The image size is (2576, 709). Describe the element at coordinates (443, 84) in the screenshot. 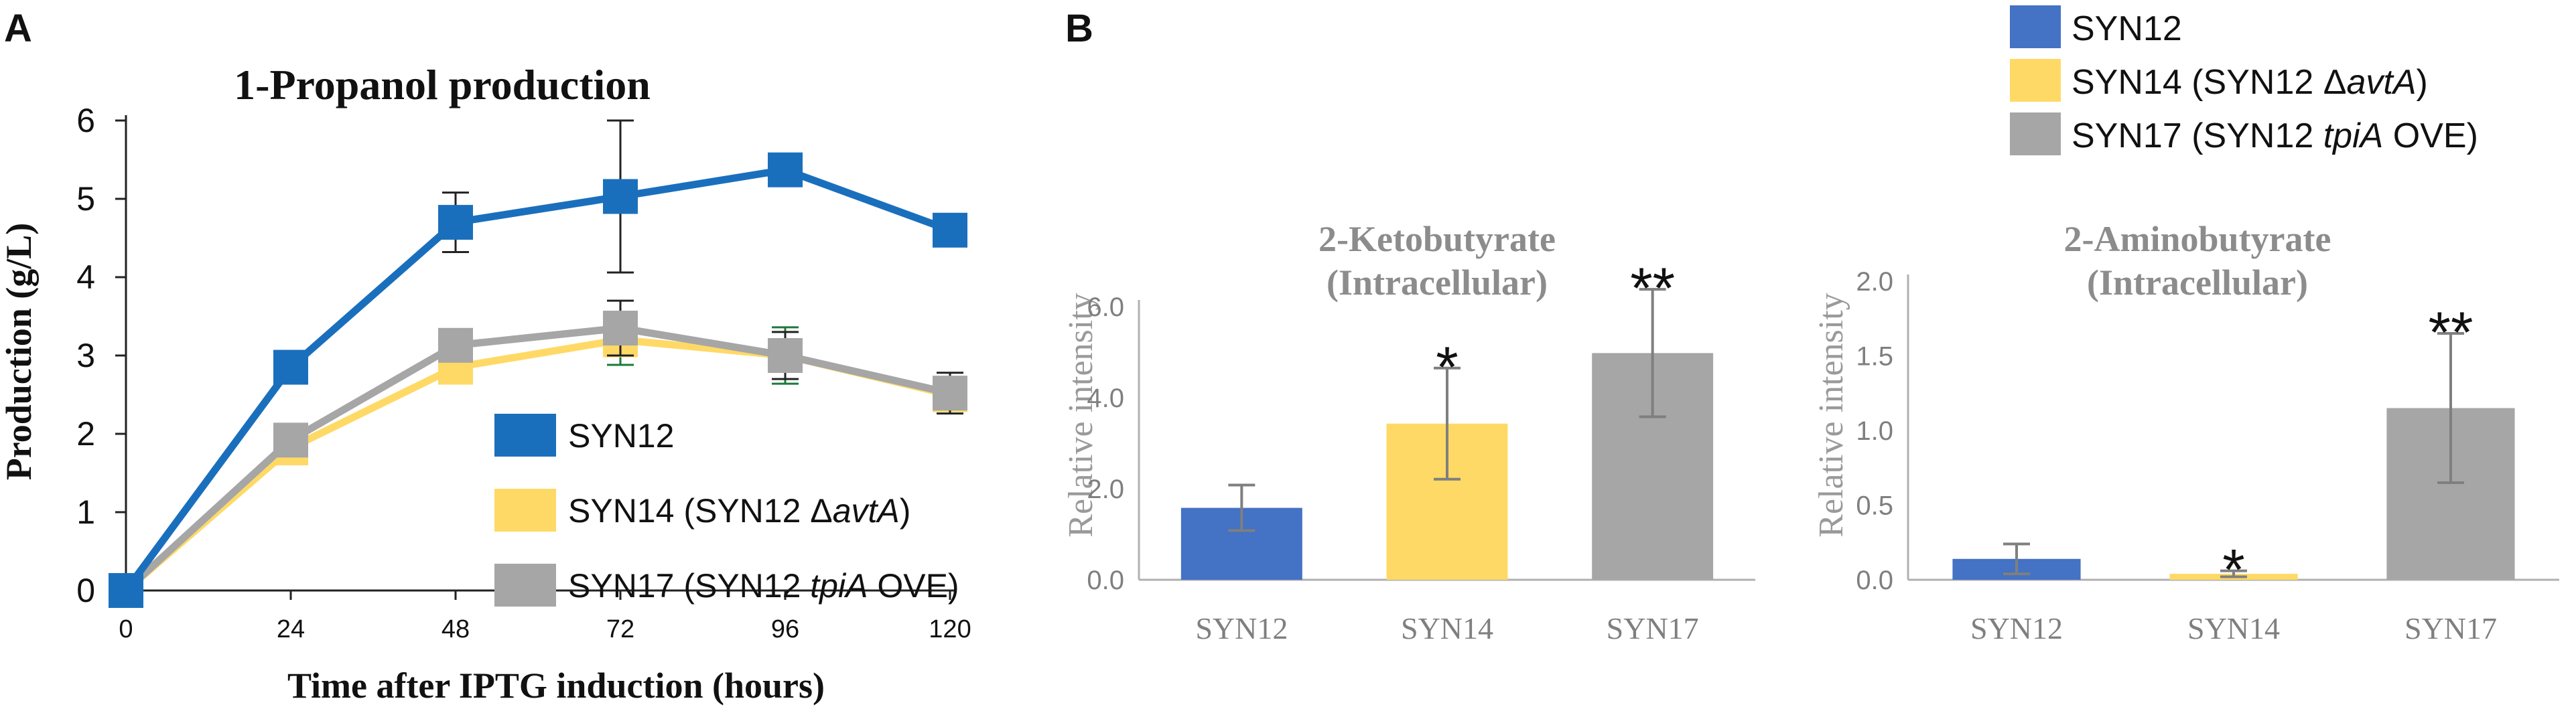

I see `propanol-chart-title: 1-Propanol production` at that location.